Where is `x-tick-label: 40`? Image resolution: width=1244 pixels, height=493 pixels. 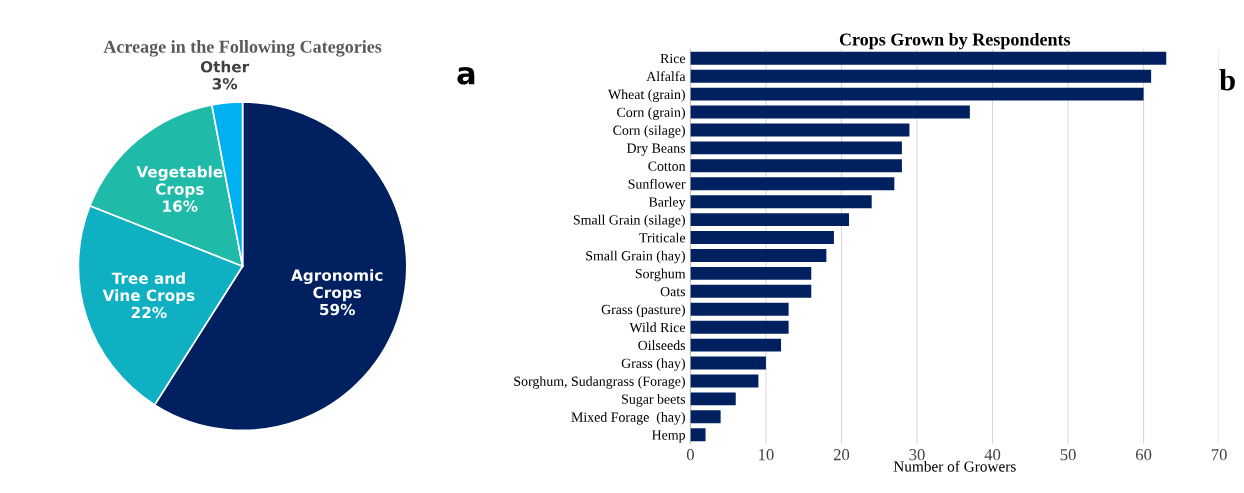 x-tick-label: 40 is located at coordinates (992, 455).